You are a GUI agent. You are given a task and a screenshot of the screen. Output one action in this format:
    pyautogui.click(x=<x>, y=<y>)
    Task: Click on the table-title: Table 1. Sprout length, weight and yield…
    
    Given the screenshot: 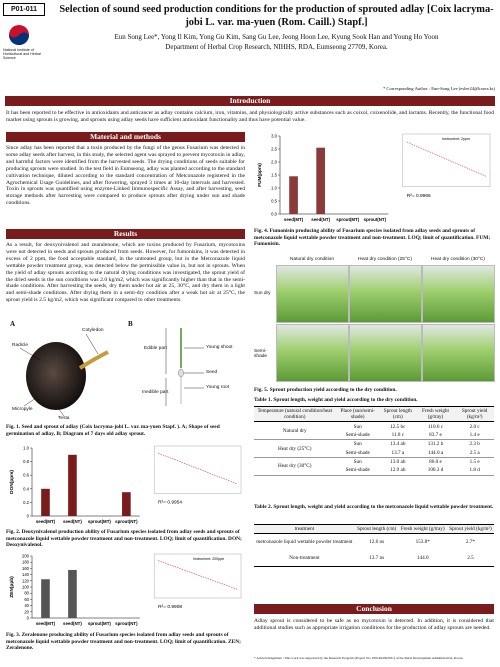 What is the action you would take?
    pyautogui.click(x=336, y=400)
    